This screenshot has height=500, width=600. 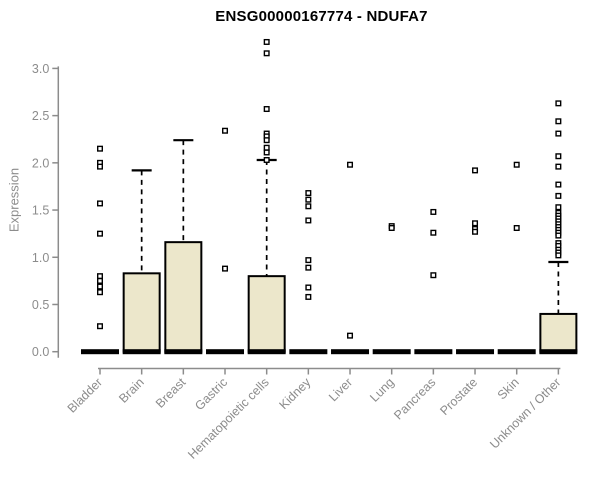 I want to click on y-tick-label: 2.5, so click(x=40, y=116).